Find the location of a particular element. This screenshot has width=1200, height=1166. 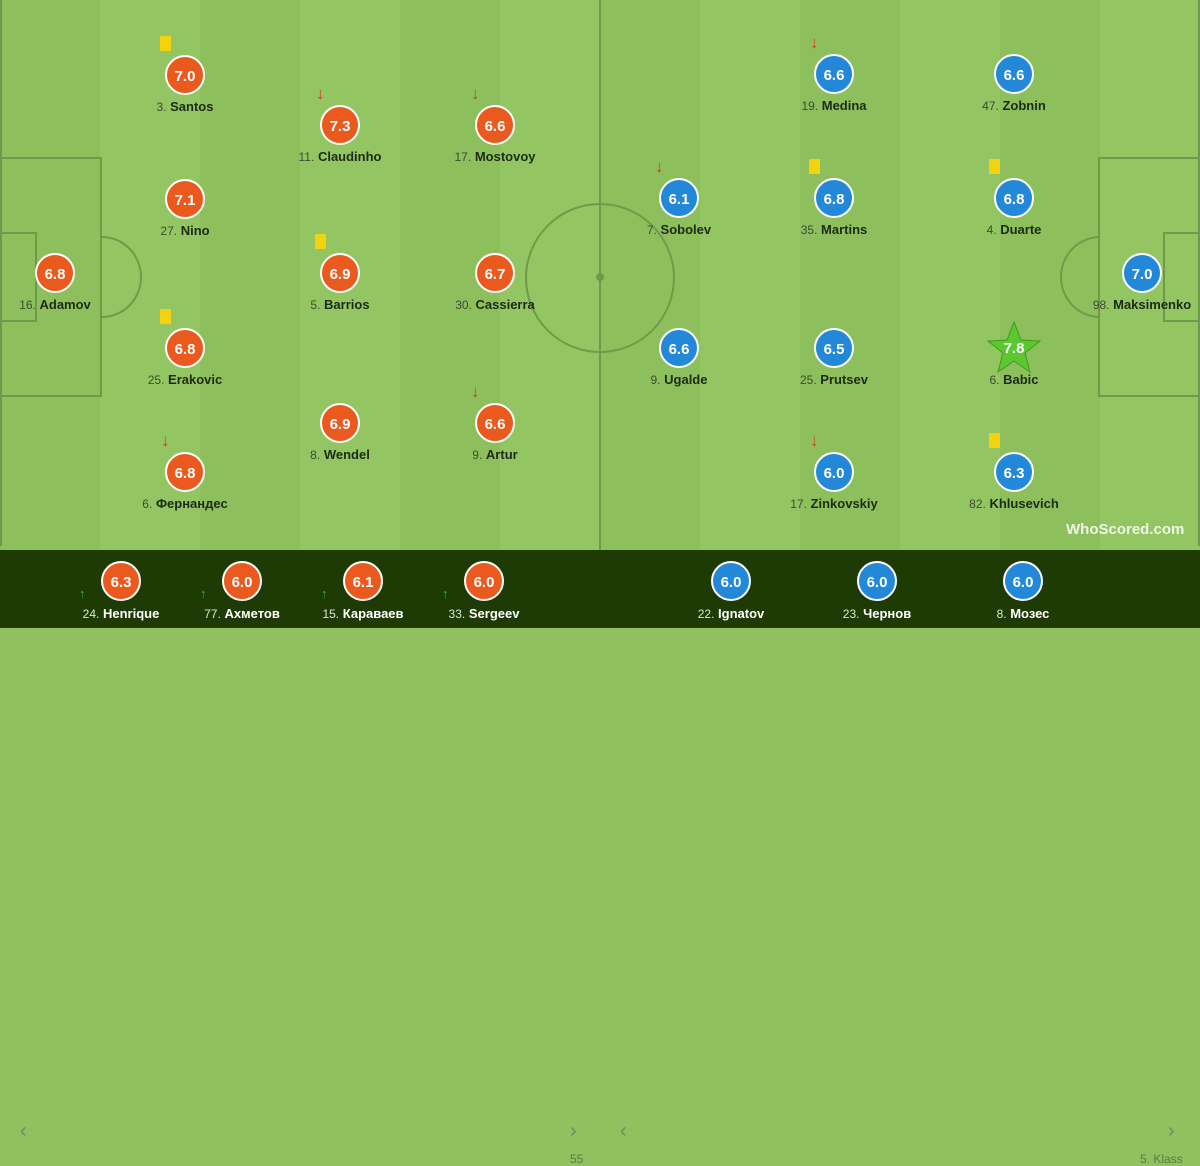

player-name: 82. Khlusevich is located at coordinates (1014, 503).